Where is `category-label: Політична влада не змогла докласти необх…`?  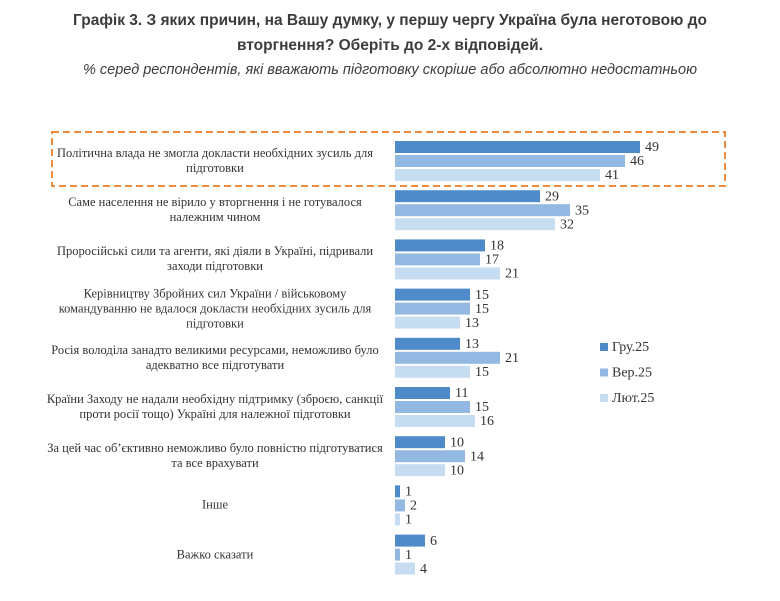 category-label: Політична влада не змогла докласти необх… is located at coordinates (215, 160).